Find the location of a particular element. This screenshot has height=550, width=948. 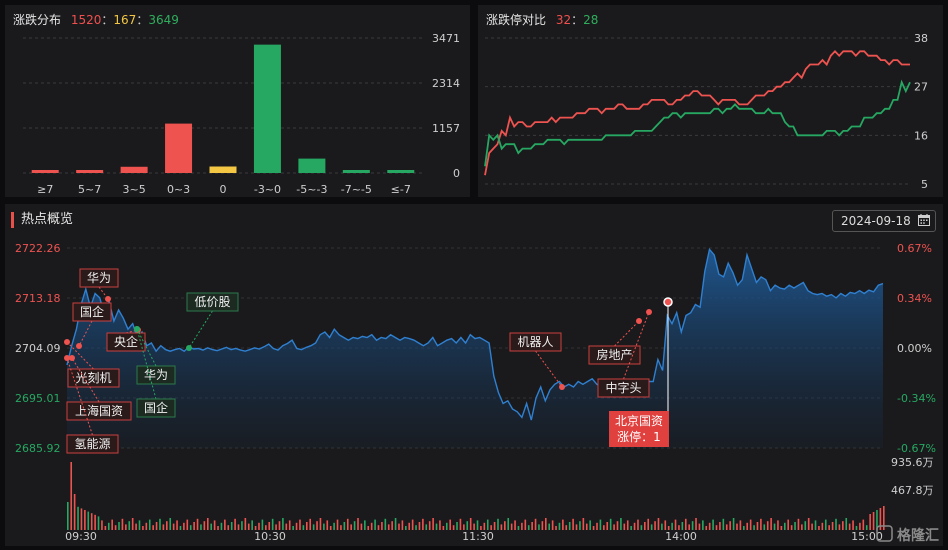

x-tick-label: ≥7 is located at coordinates (45, 189).